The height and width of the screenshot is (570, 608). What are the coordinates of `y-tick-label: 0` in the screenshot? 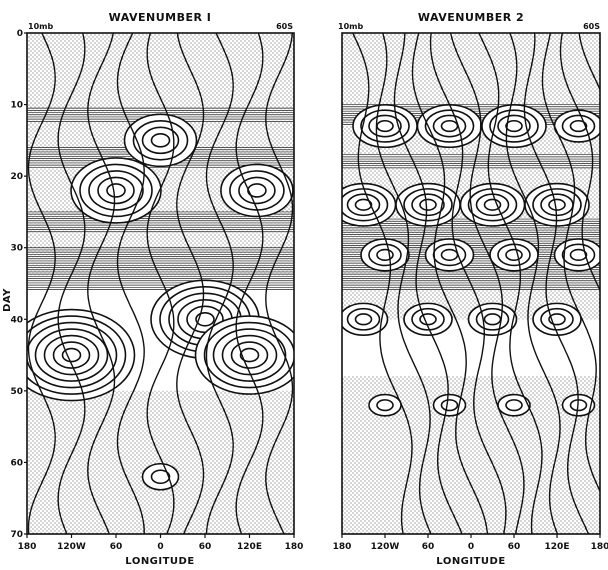 It's located at (20, 34).